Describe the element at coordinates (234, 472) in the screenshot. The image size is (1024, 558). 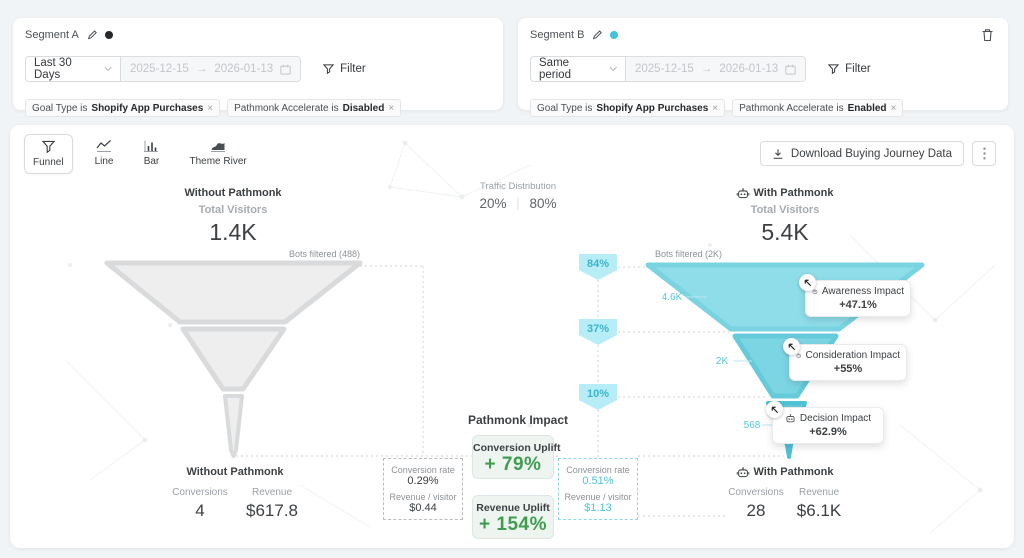
I see `left-footer-title: Without Pathmonk` at that location.